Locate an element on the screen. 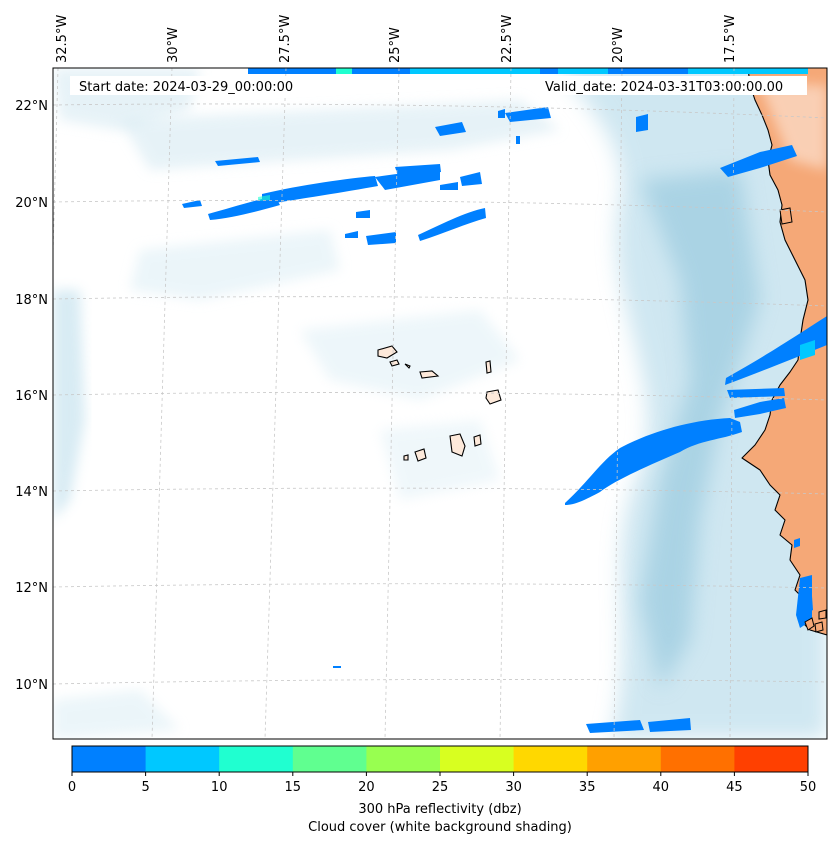 The height and width of the screenshot is (843, 837). colorbar-label-reflectivity: 300 hPa reflectivity (dbz) is located at coordinates (439, 809).